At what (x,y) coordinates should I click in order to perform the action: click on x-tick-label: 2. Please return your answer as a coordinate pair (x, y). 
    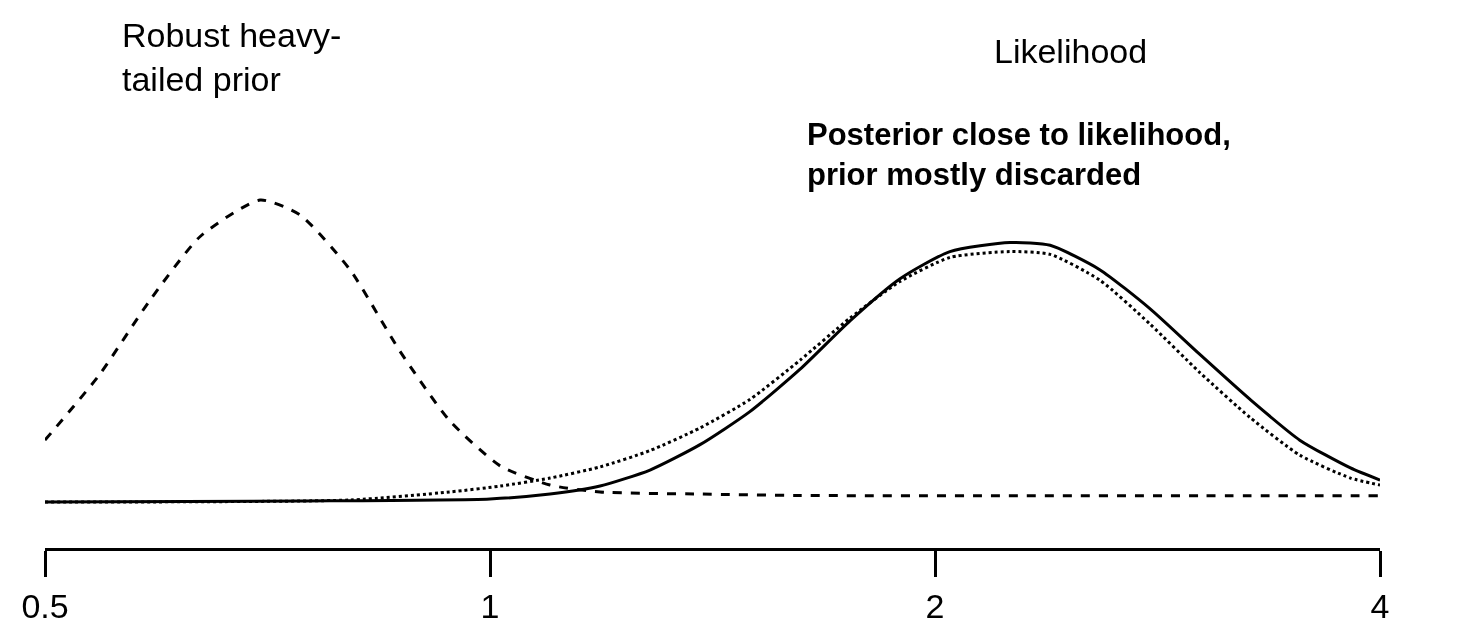
    Looking at the image, I should click on (935, 605).